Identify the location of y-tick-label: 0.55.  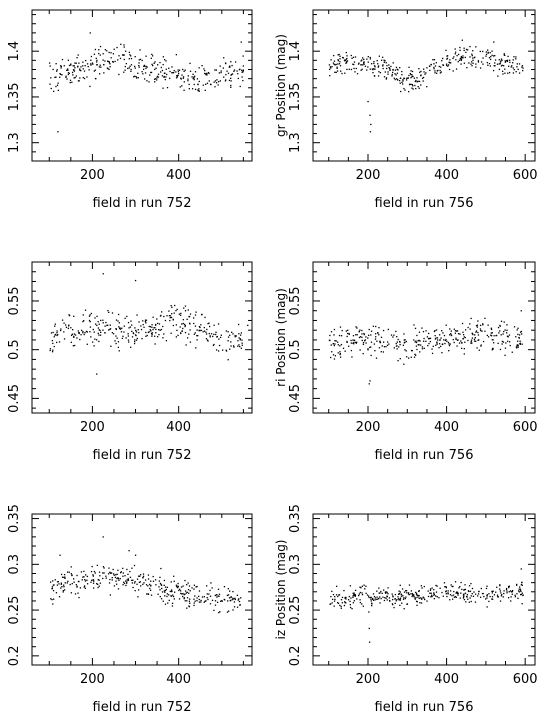
(295, 300).